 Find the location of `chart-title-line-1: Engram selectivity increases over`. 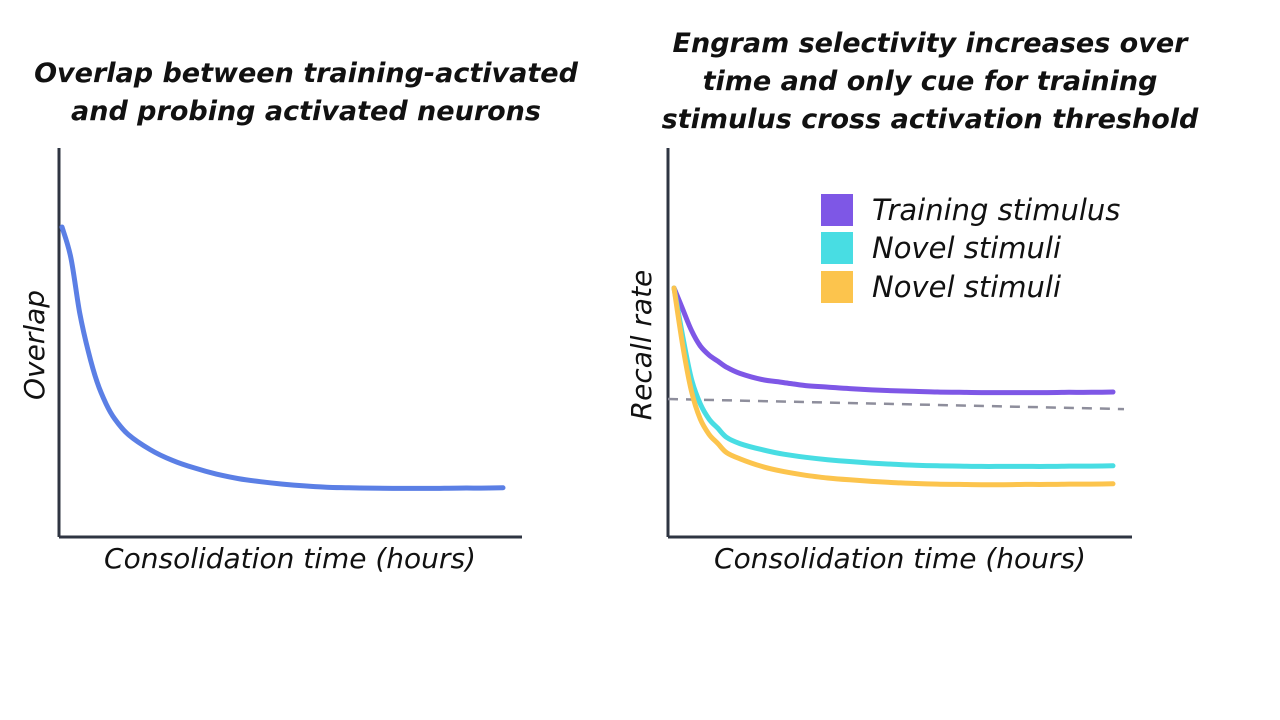

chart-title-line-1: Engram selectivity increases over is located at coordinates (931, 43).